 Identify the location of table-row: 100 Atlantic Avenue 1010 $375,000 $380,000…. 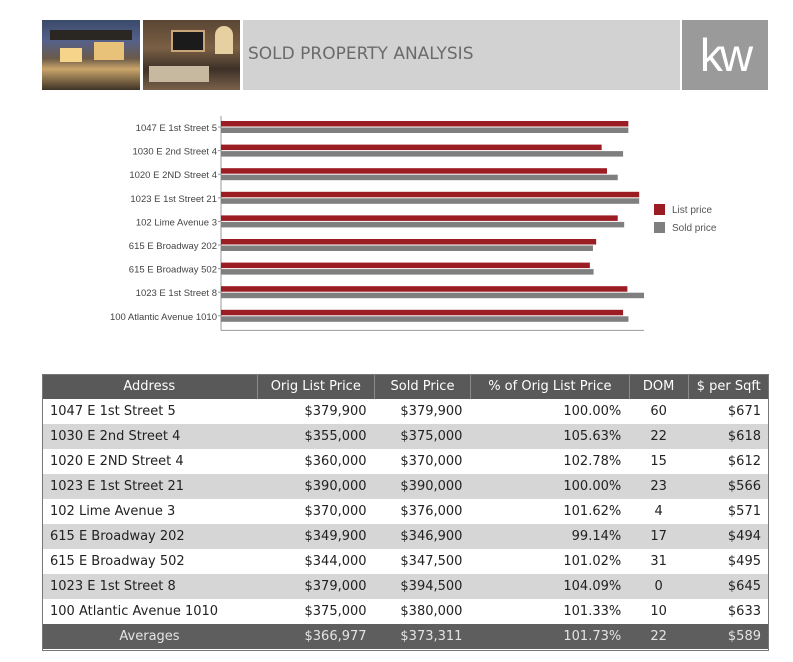
(405, 611).